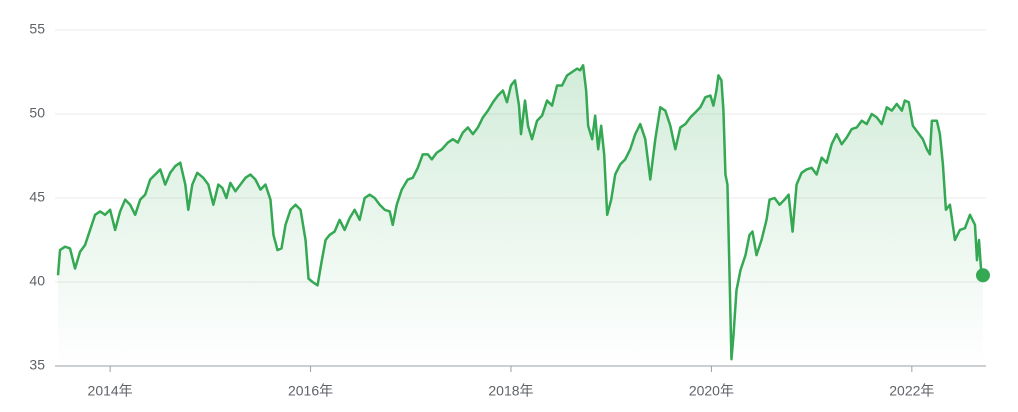 The width and height of the screenshot is (1018, 412). I want to click on y-tick-label: 40, so click(37, 281).